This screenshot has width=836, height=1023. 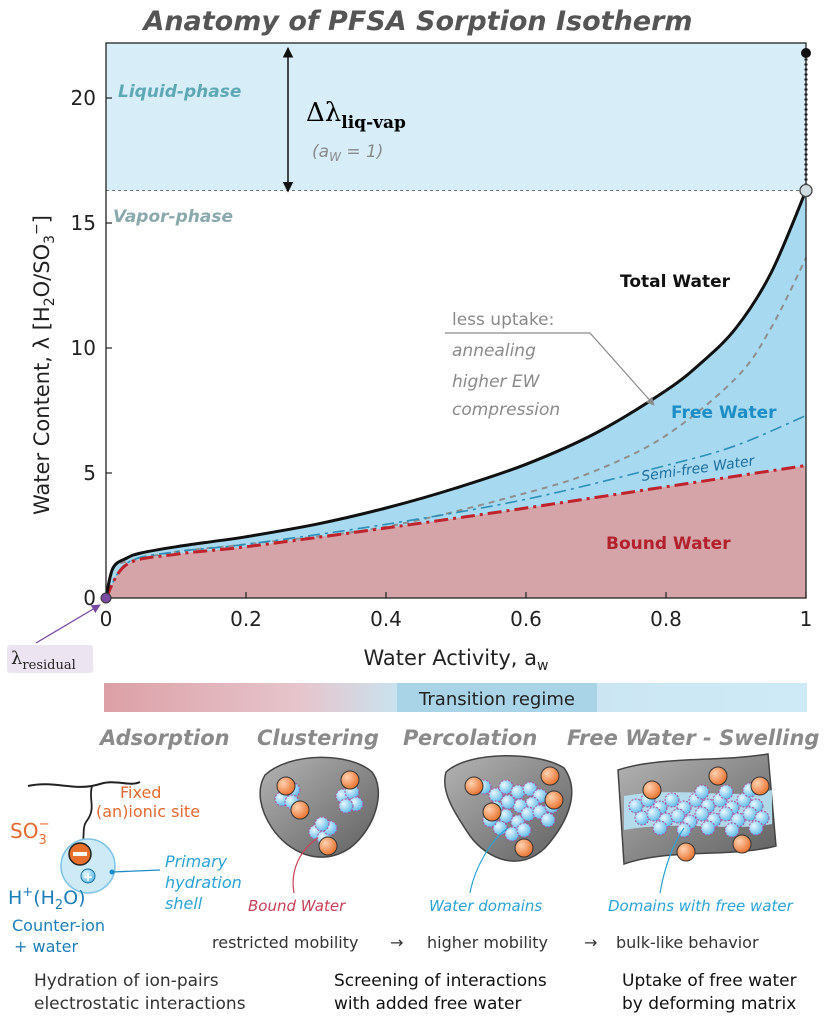 I want to click on y-tick-label: 15, so click(x=83, y=223).